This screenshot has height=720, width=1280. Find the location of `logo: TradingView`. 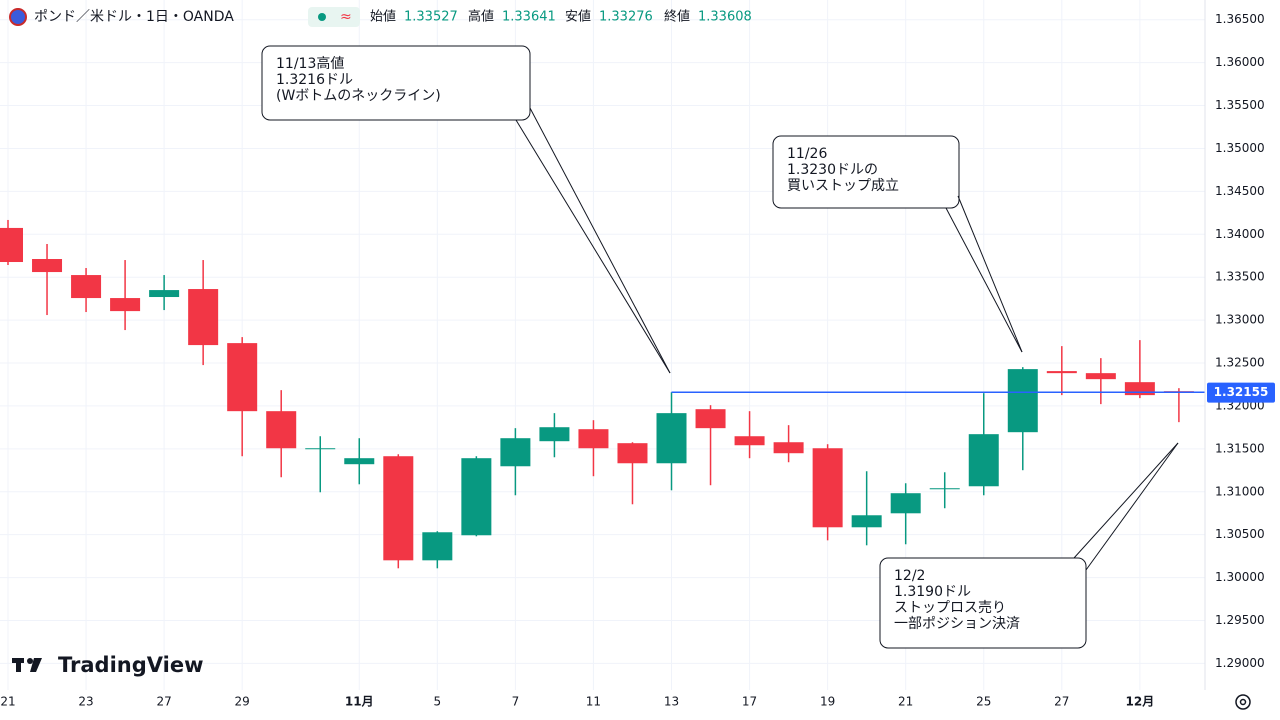

logo: TradingView is located at coordinates (107, 665).